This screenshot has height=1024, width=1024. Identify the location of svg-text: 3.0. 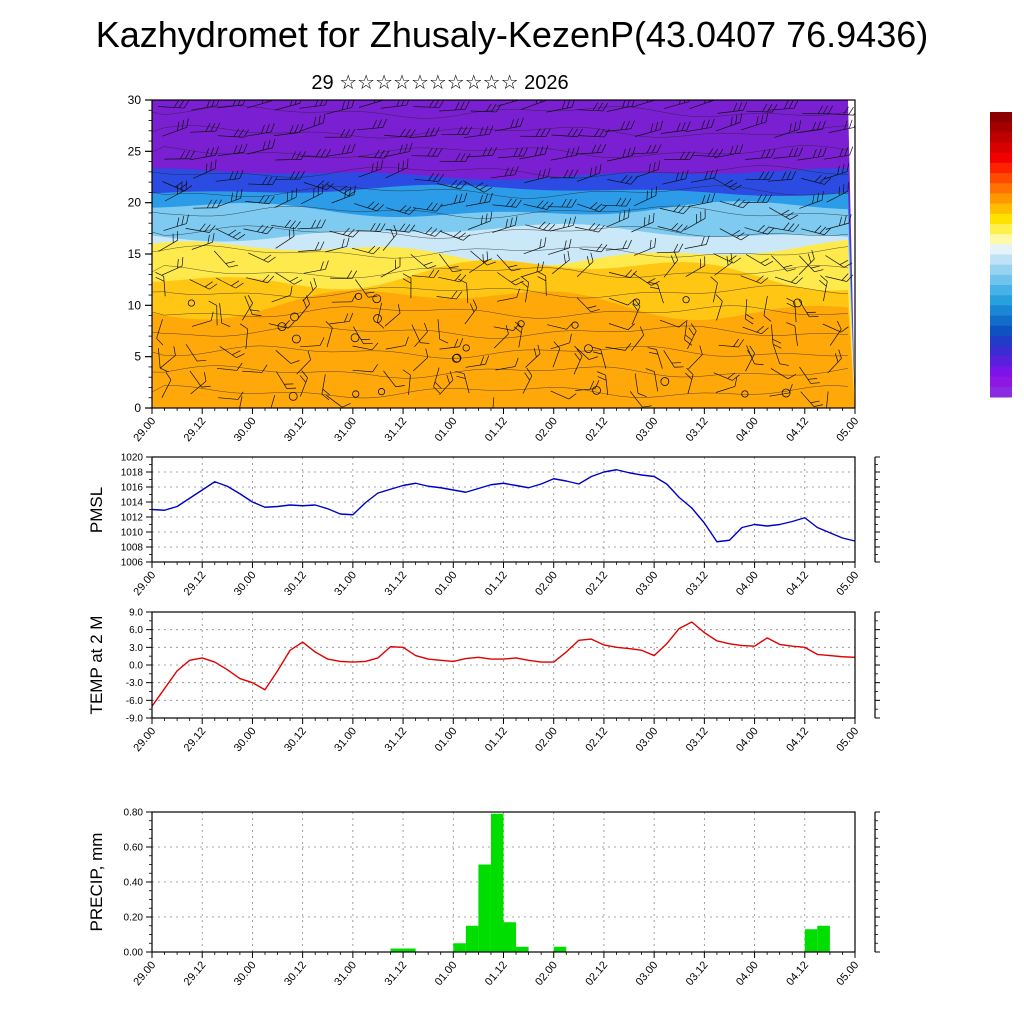
(136, 648).